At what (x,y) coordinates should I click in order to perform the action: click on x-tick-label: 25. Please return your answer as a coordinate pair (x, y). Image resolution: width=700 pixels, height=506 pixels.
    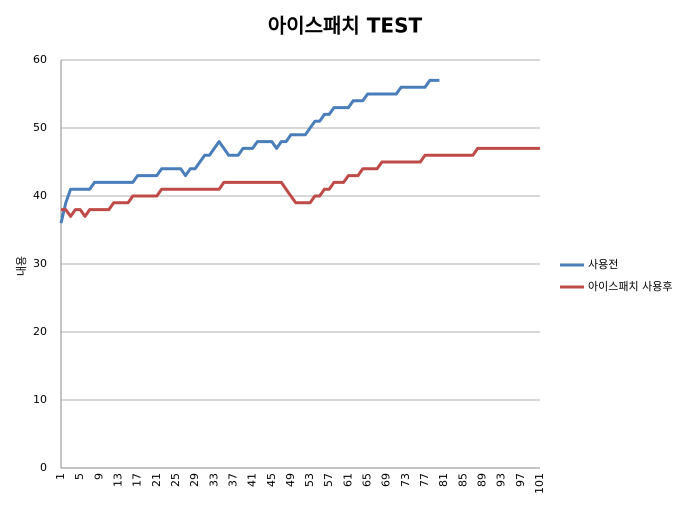
    Looking at the image, I should click on (175, 480).